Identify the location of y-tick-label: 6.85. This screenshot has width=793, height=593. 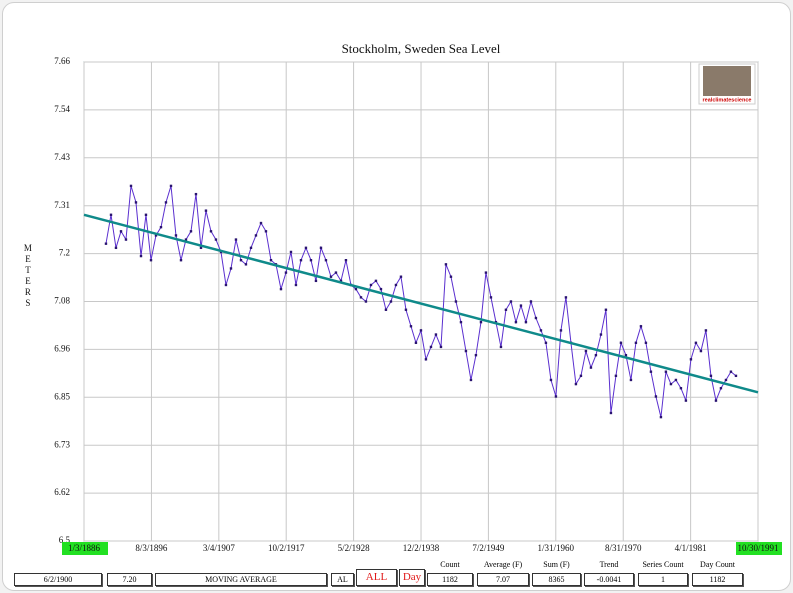
(62, 396).